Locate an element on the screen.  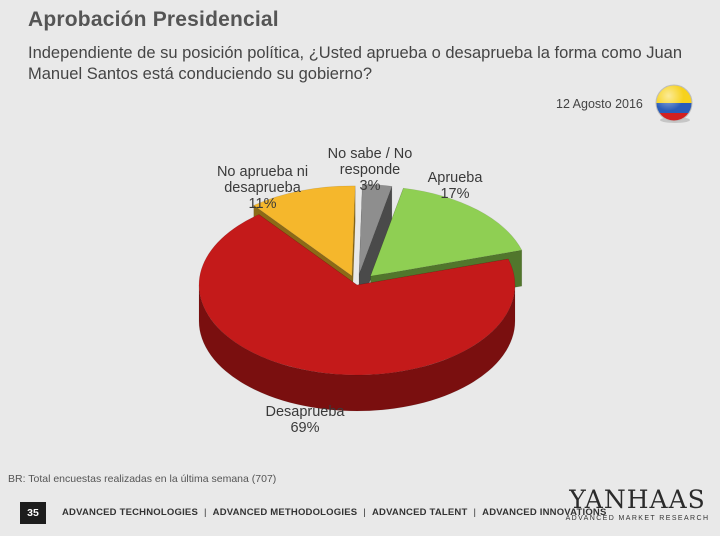
slice-no-sabe-wall-end is located at coordinates (375, 248).